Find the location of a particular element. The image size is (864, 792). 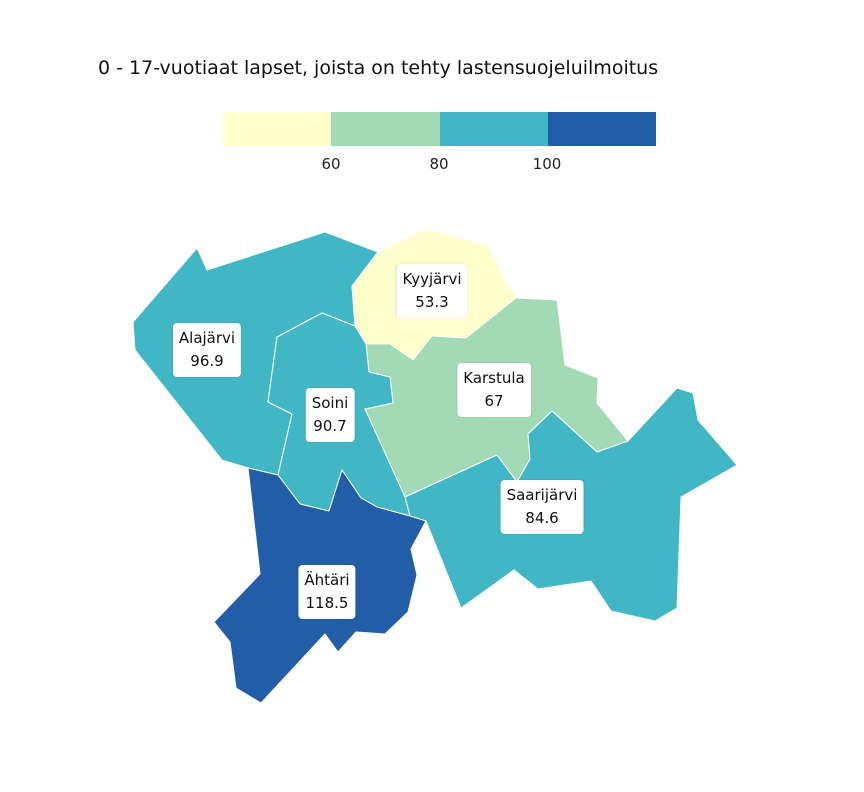

region-label-soini: Soini 90.7 is located at coordinates (330, 415).